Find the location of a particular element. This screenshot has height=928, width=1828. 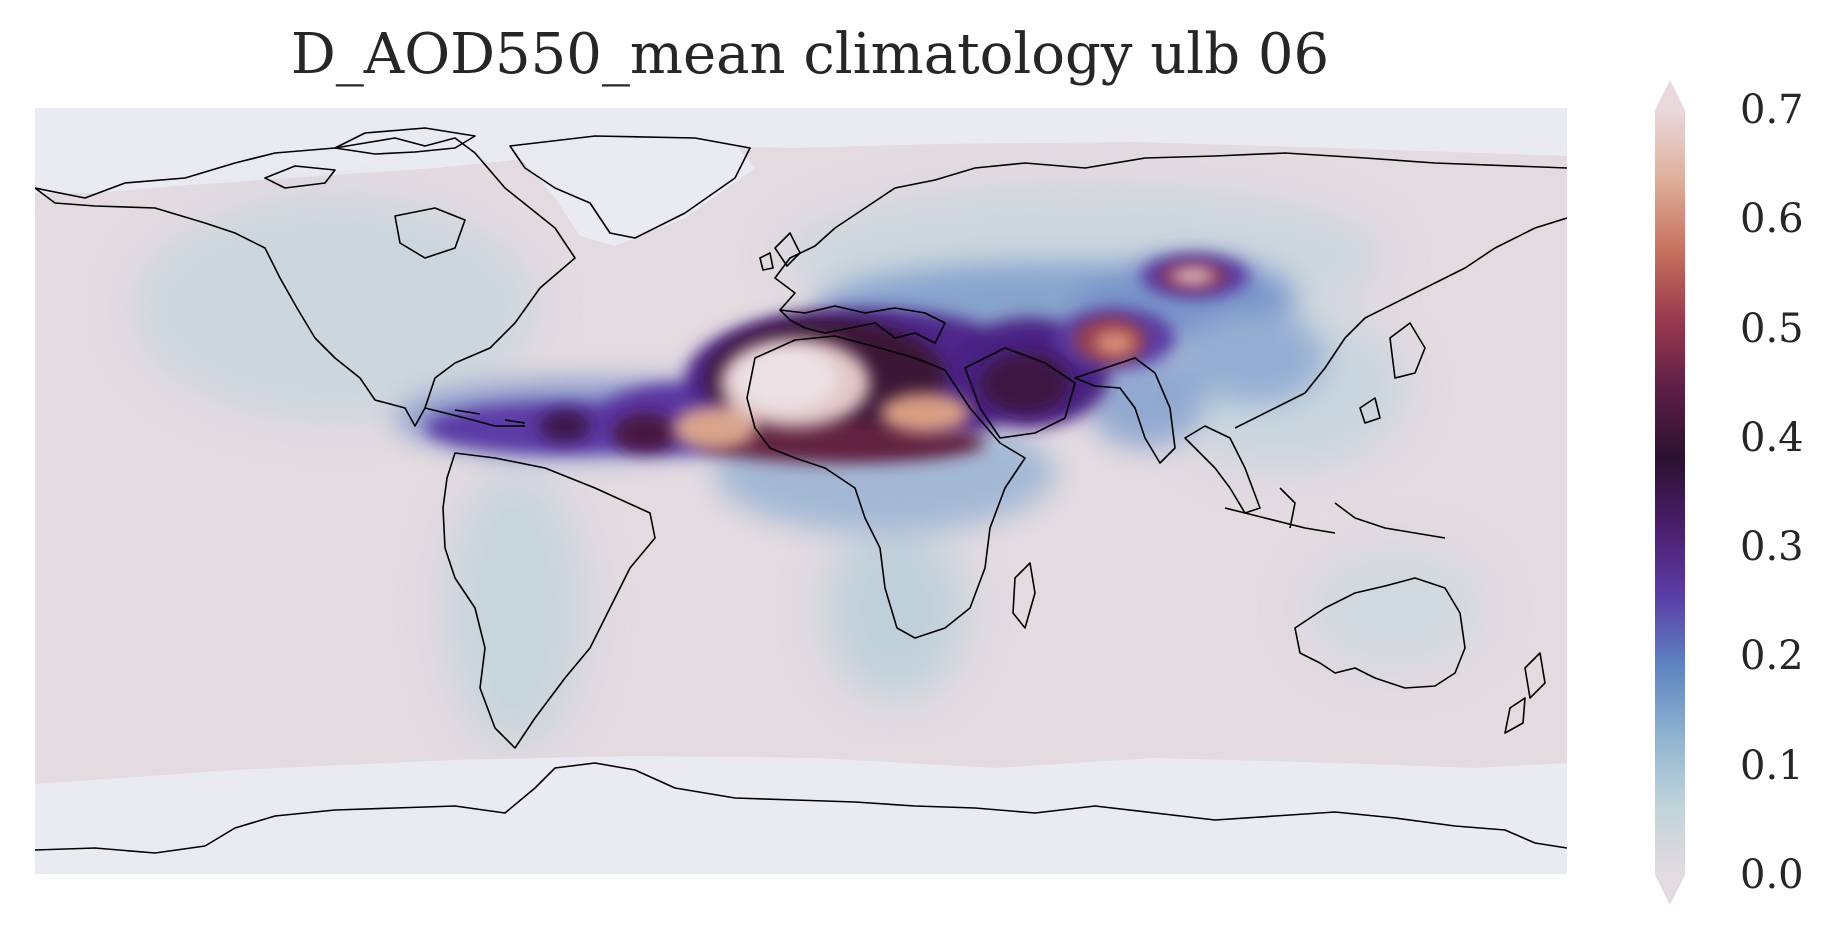

coast-antarctica is located at coordinates (801, 808).